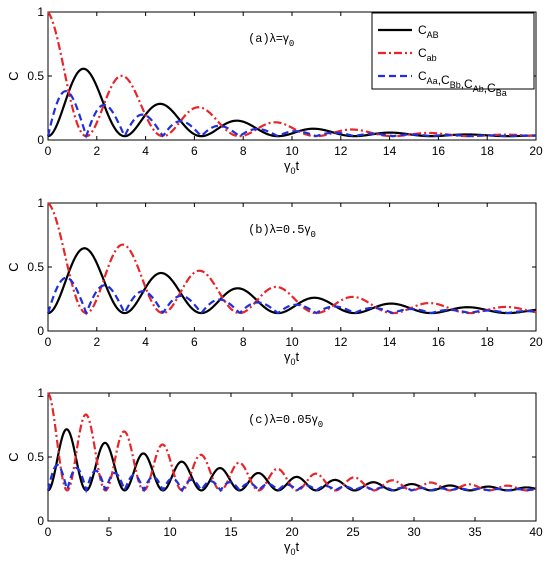 This screenshot has width=554, height=565. I want to click on panel-annotation: (c)λ=0.05γ0, so click(285, 421).